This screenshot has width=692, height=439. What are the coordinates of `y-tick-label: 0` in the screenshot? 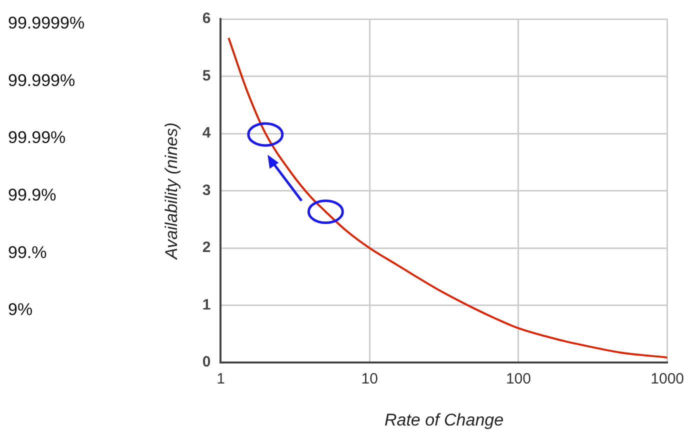 It's located at (206, 362).